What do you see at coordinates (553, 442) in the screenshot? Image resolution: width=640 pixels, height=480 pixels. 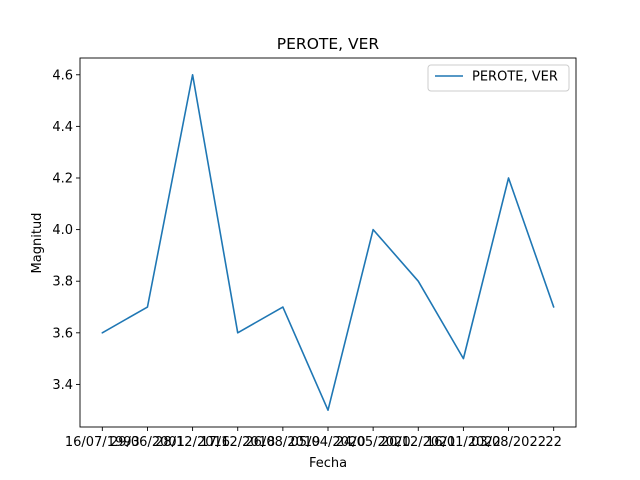 I see `x-tick-label: 22` at bounding box center [553, 442].